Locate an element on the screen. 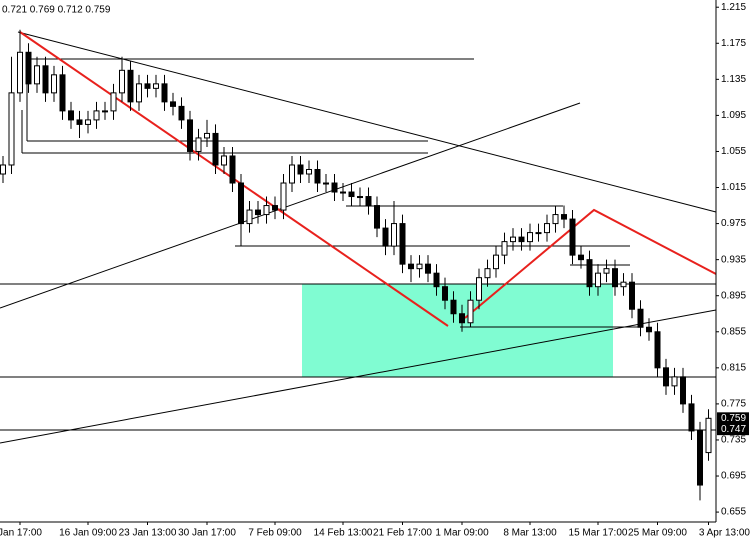 This screenshot has height=545, width=751. y-tick-label: 0.815 is located at coordinates (733, 367).